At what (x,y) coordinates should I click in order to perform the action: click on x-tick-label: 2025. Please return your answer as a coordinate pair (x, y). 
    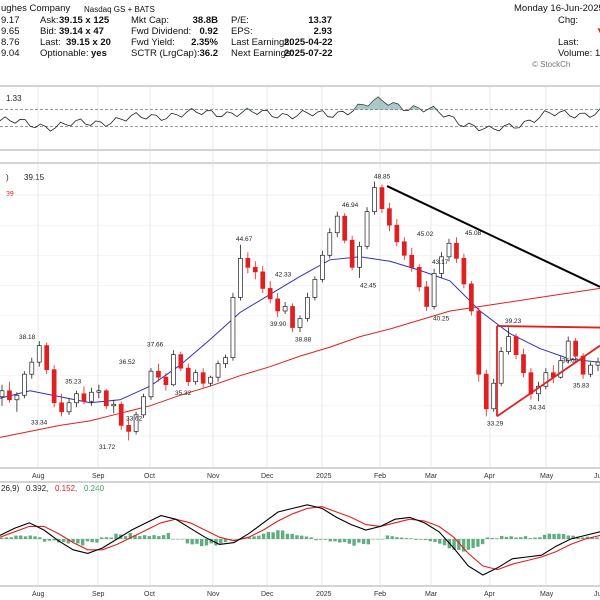
    Looking at the image, I should click on (324, 594).